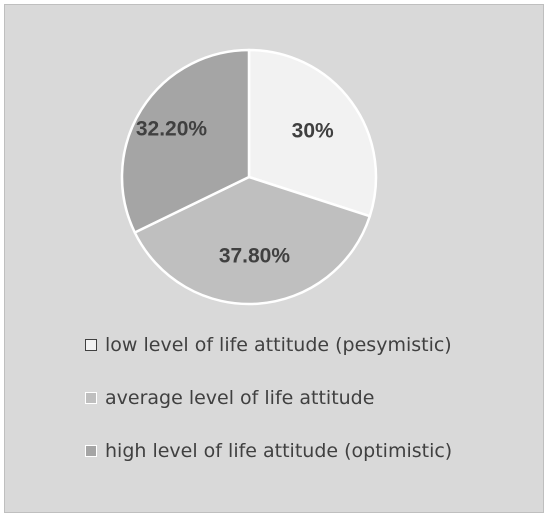 The width and height of the screenshot is (550, 519). I want to click on pie-slice-high, so click(185, 141).